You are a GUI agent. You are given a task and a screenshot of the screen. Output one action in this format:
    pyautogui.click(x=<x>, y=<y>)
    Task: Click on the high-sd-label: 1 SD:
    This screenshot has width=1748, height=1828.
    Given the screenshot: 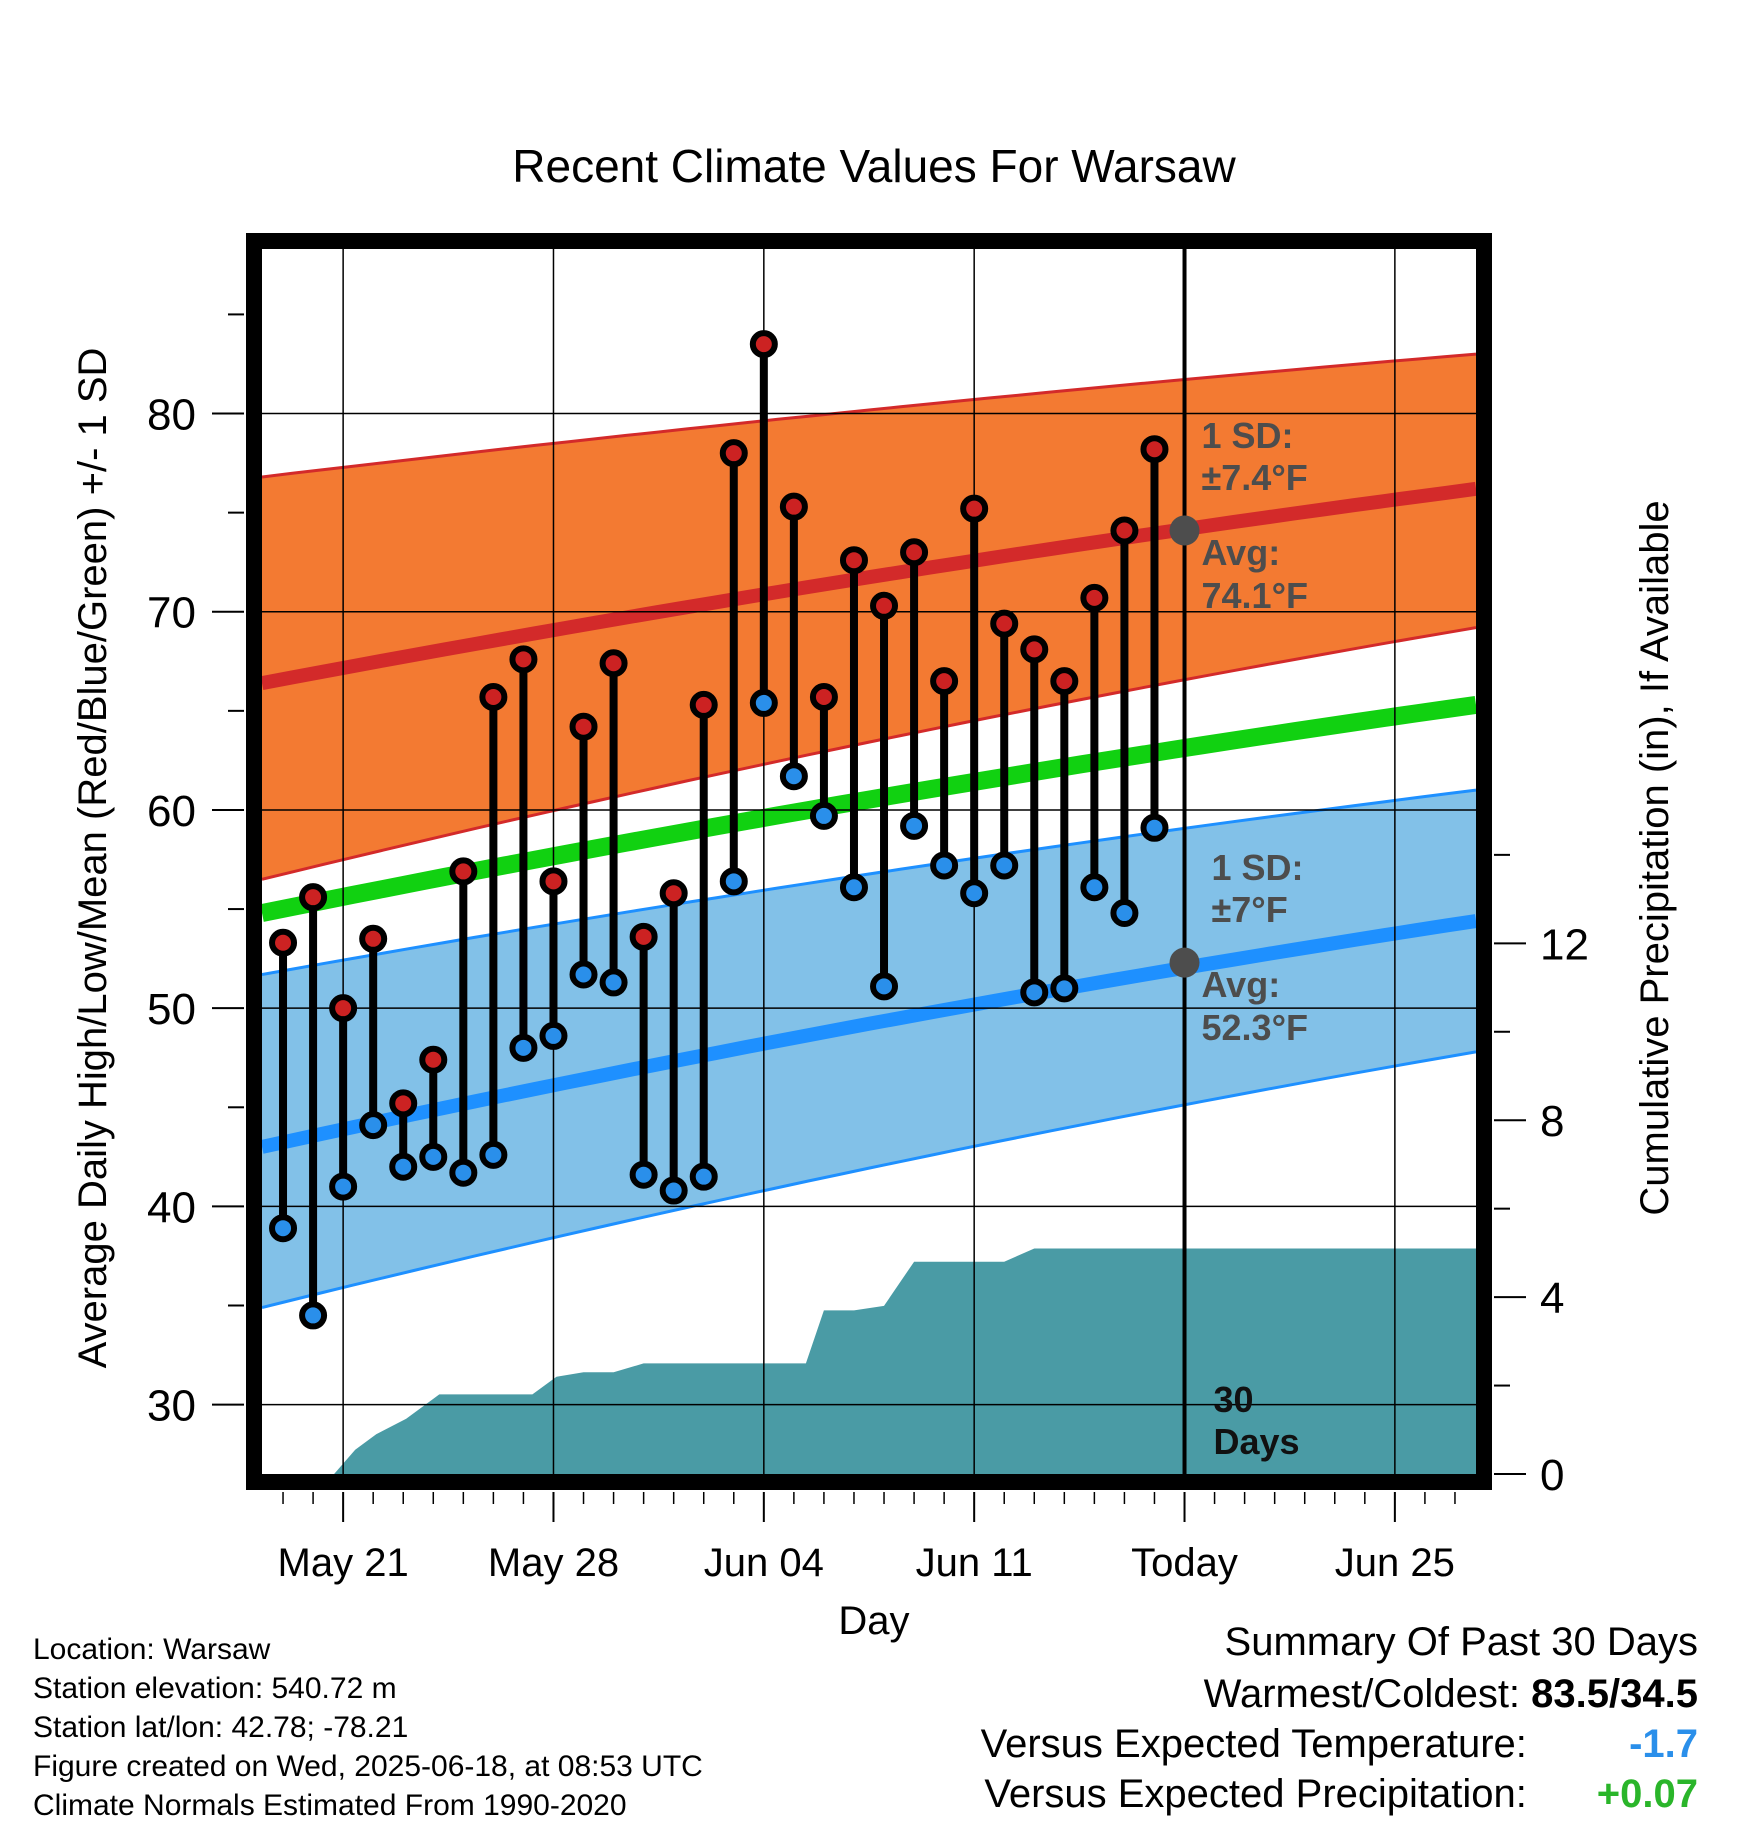 What is the action you would take?
    pyautogui.click(x=1248, y=435)
    